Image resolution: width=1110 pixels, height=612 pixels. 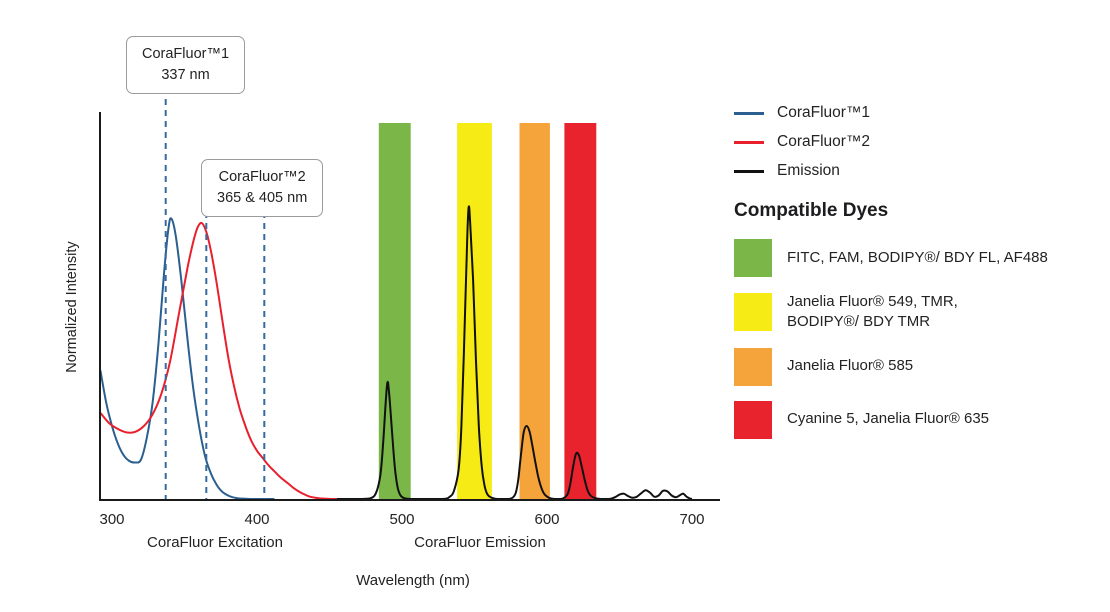 I want to click on annotation-corafluor2-name: CoraFluor™2, so click(x=262, y=177).